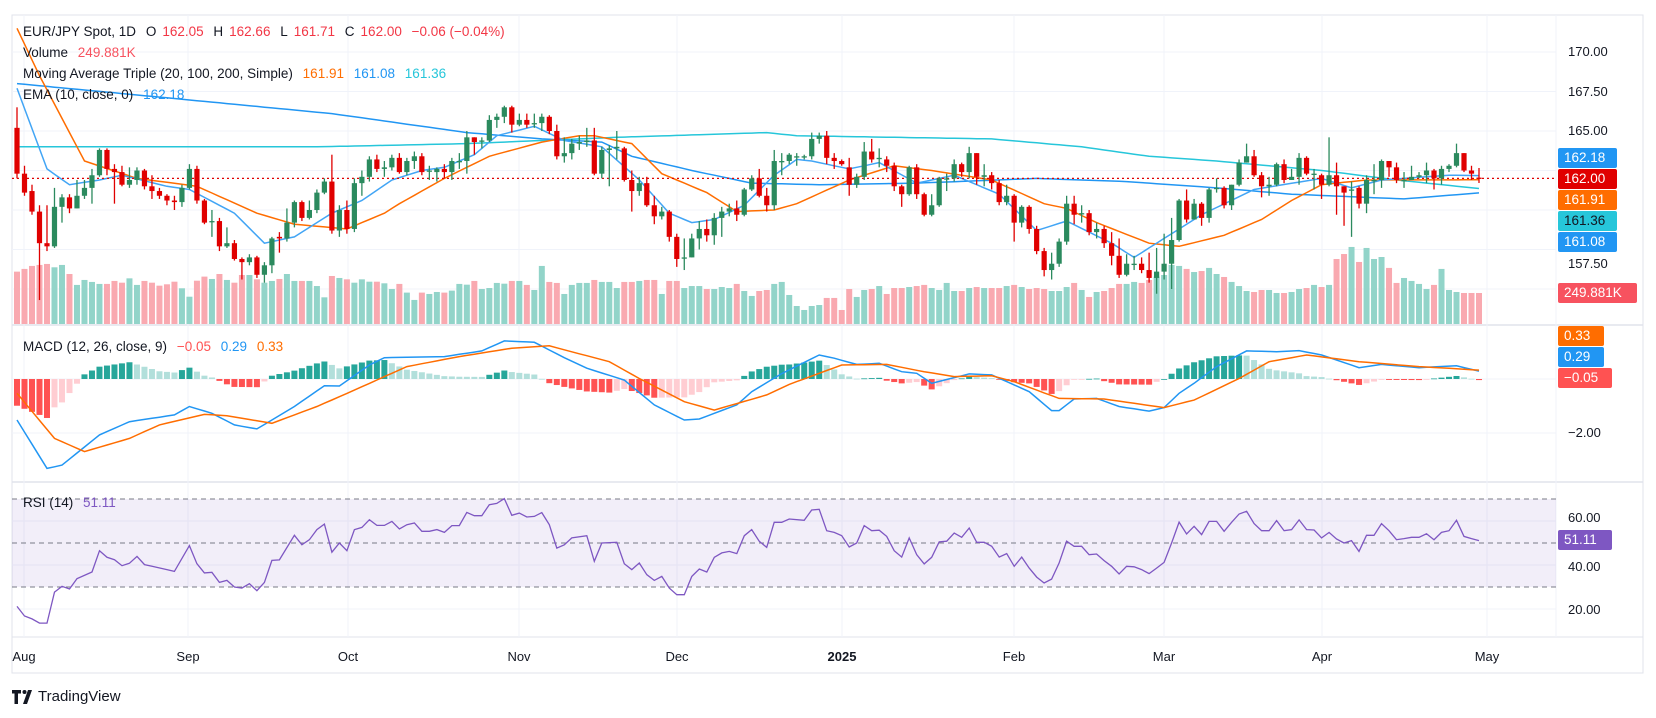  I want to click on low-label: L, so click(284, 31).